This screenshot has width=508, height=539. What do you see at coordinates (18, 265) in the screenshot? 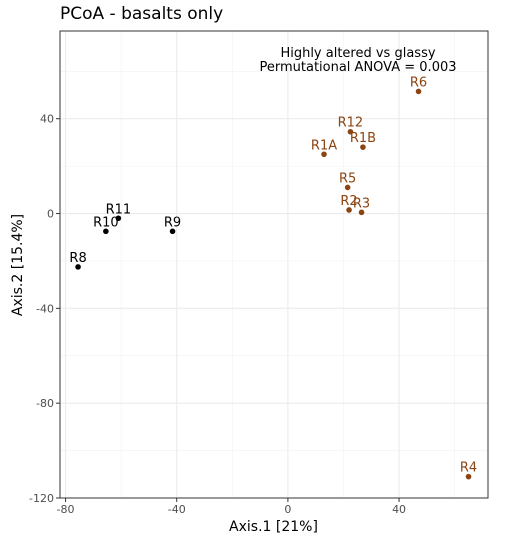
I see `y-axis-label: Axis.2 [15.4%]` at bounding box center [18, 265].